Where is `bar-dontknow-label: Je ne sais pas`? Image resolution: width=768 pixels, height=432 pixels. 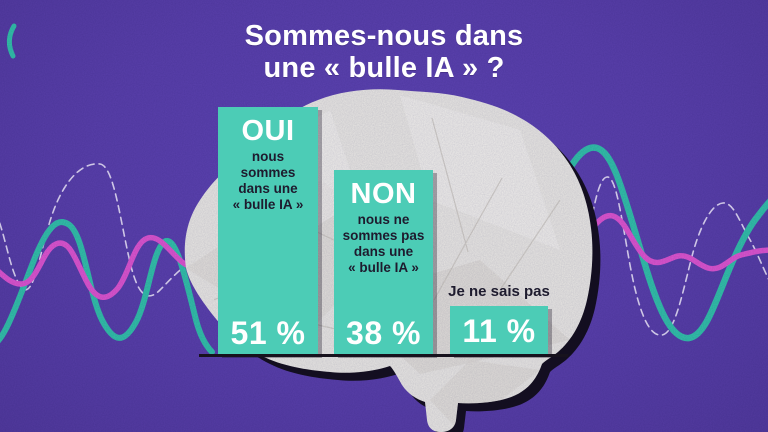 bar-dontknow-label: Je ne sais pas is located at coordinates (499, 291).